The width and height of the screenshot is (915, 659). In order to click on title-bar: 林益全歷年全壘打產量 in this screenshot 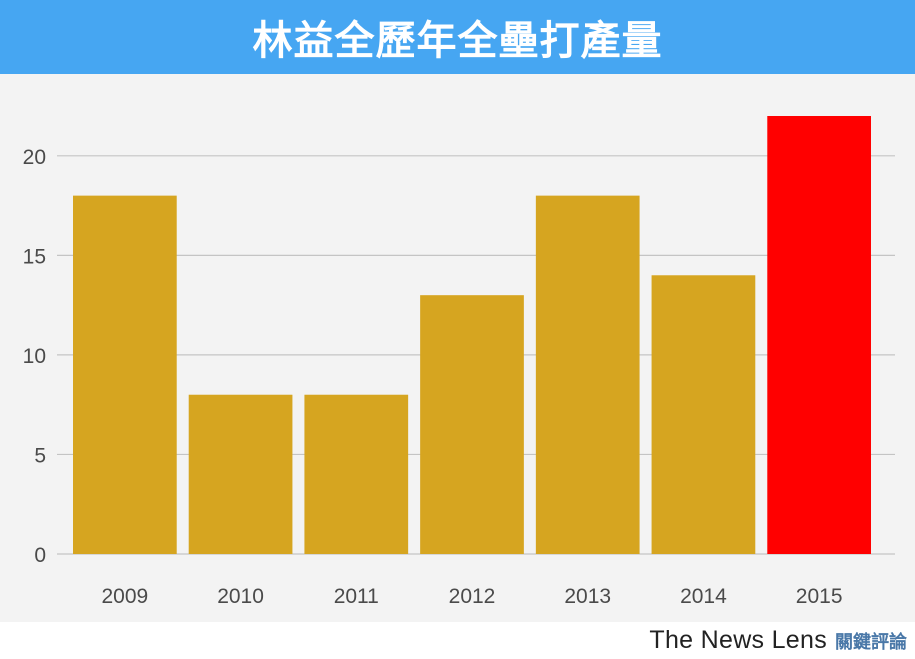, I will do `click(457, 37)`.